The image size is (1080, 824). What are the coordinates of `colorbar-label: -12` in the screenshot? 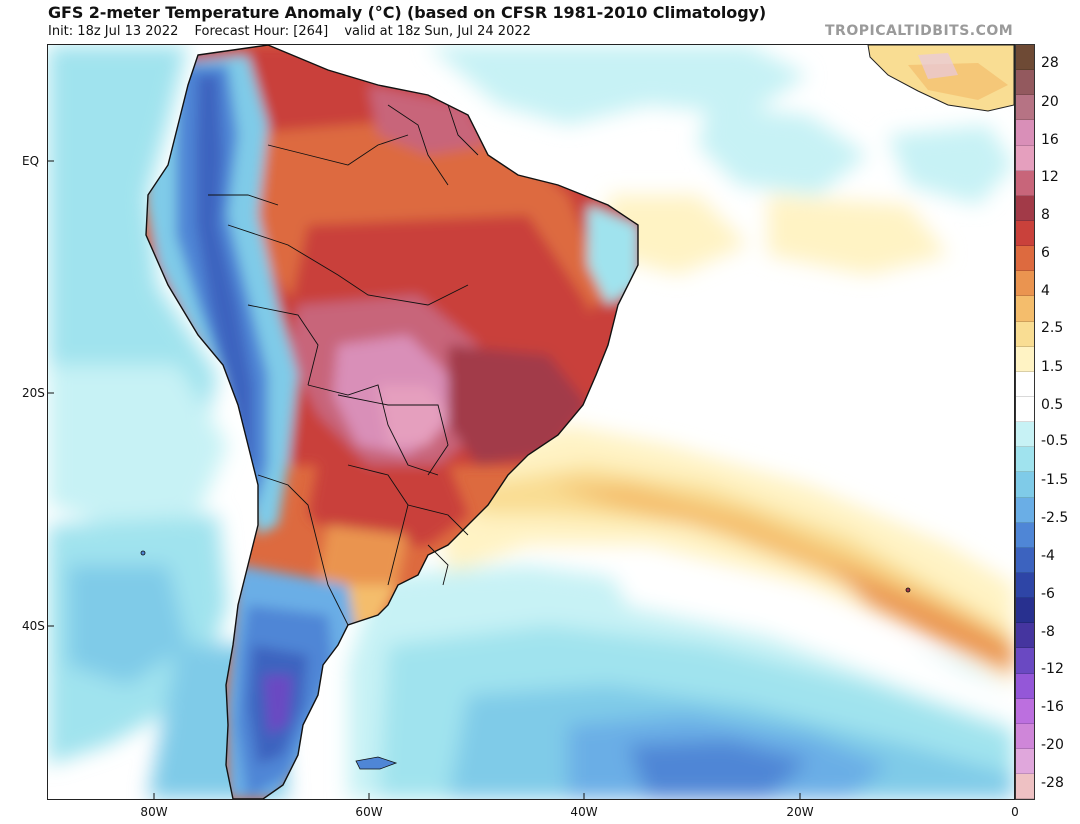 It's located at (1052, 669).